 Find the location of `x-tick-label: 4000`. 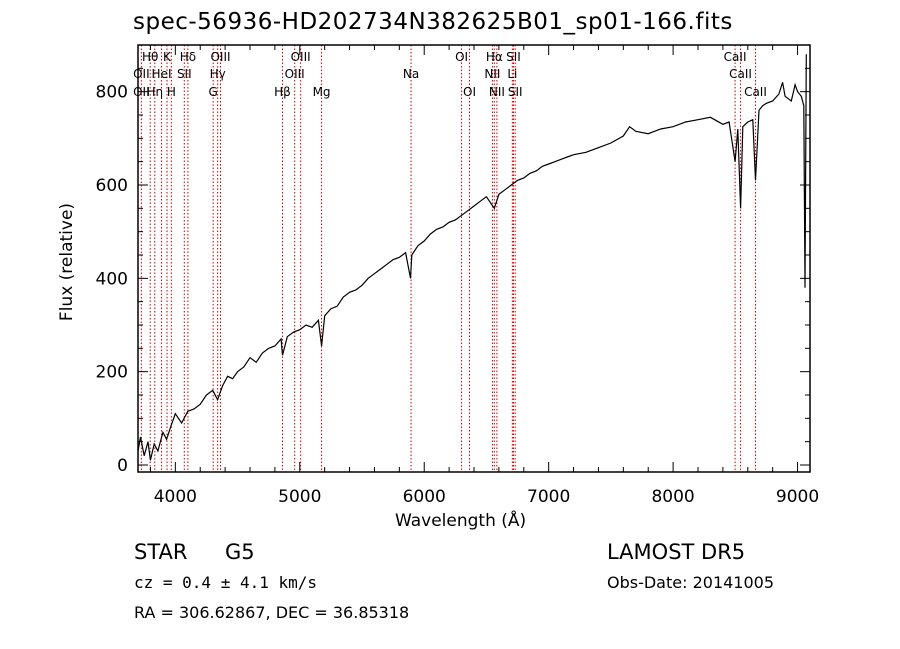

x-tick-label: 4000 is located at coordinates (175, 497).